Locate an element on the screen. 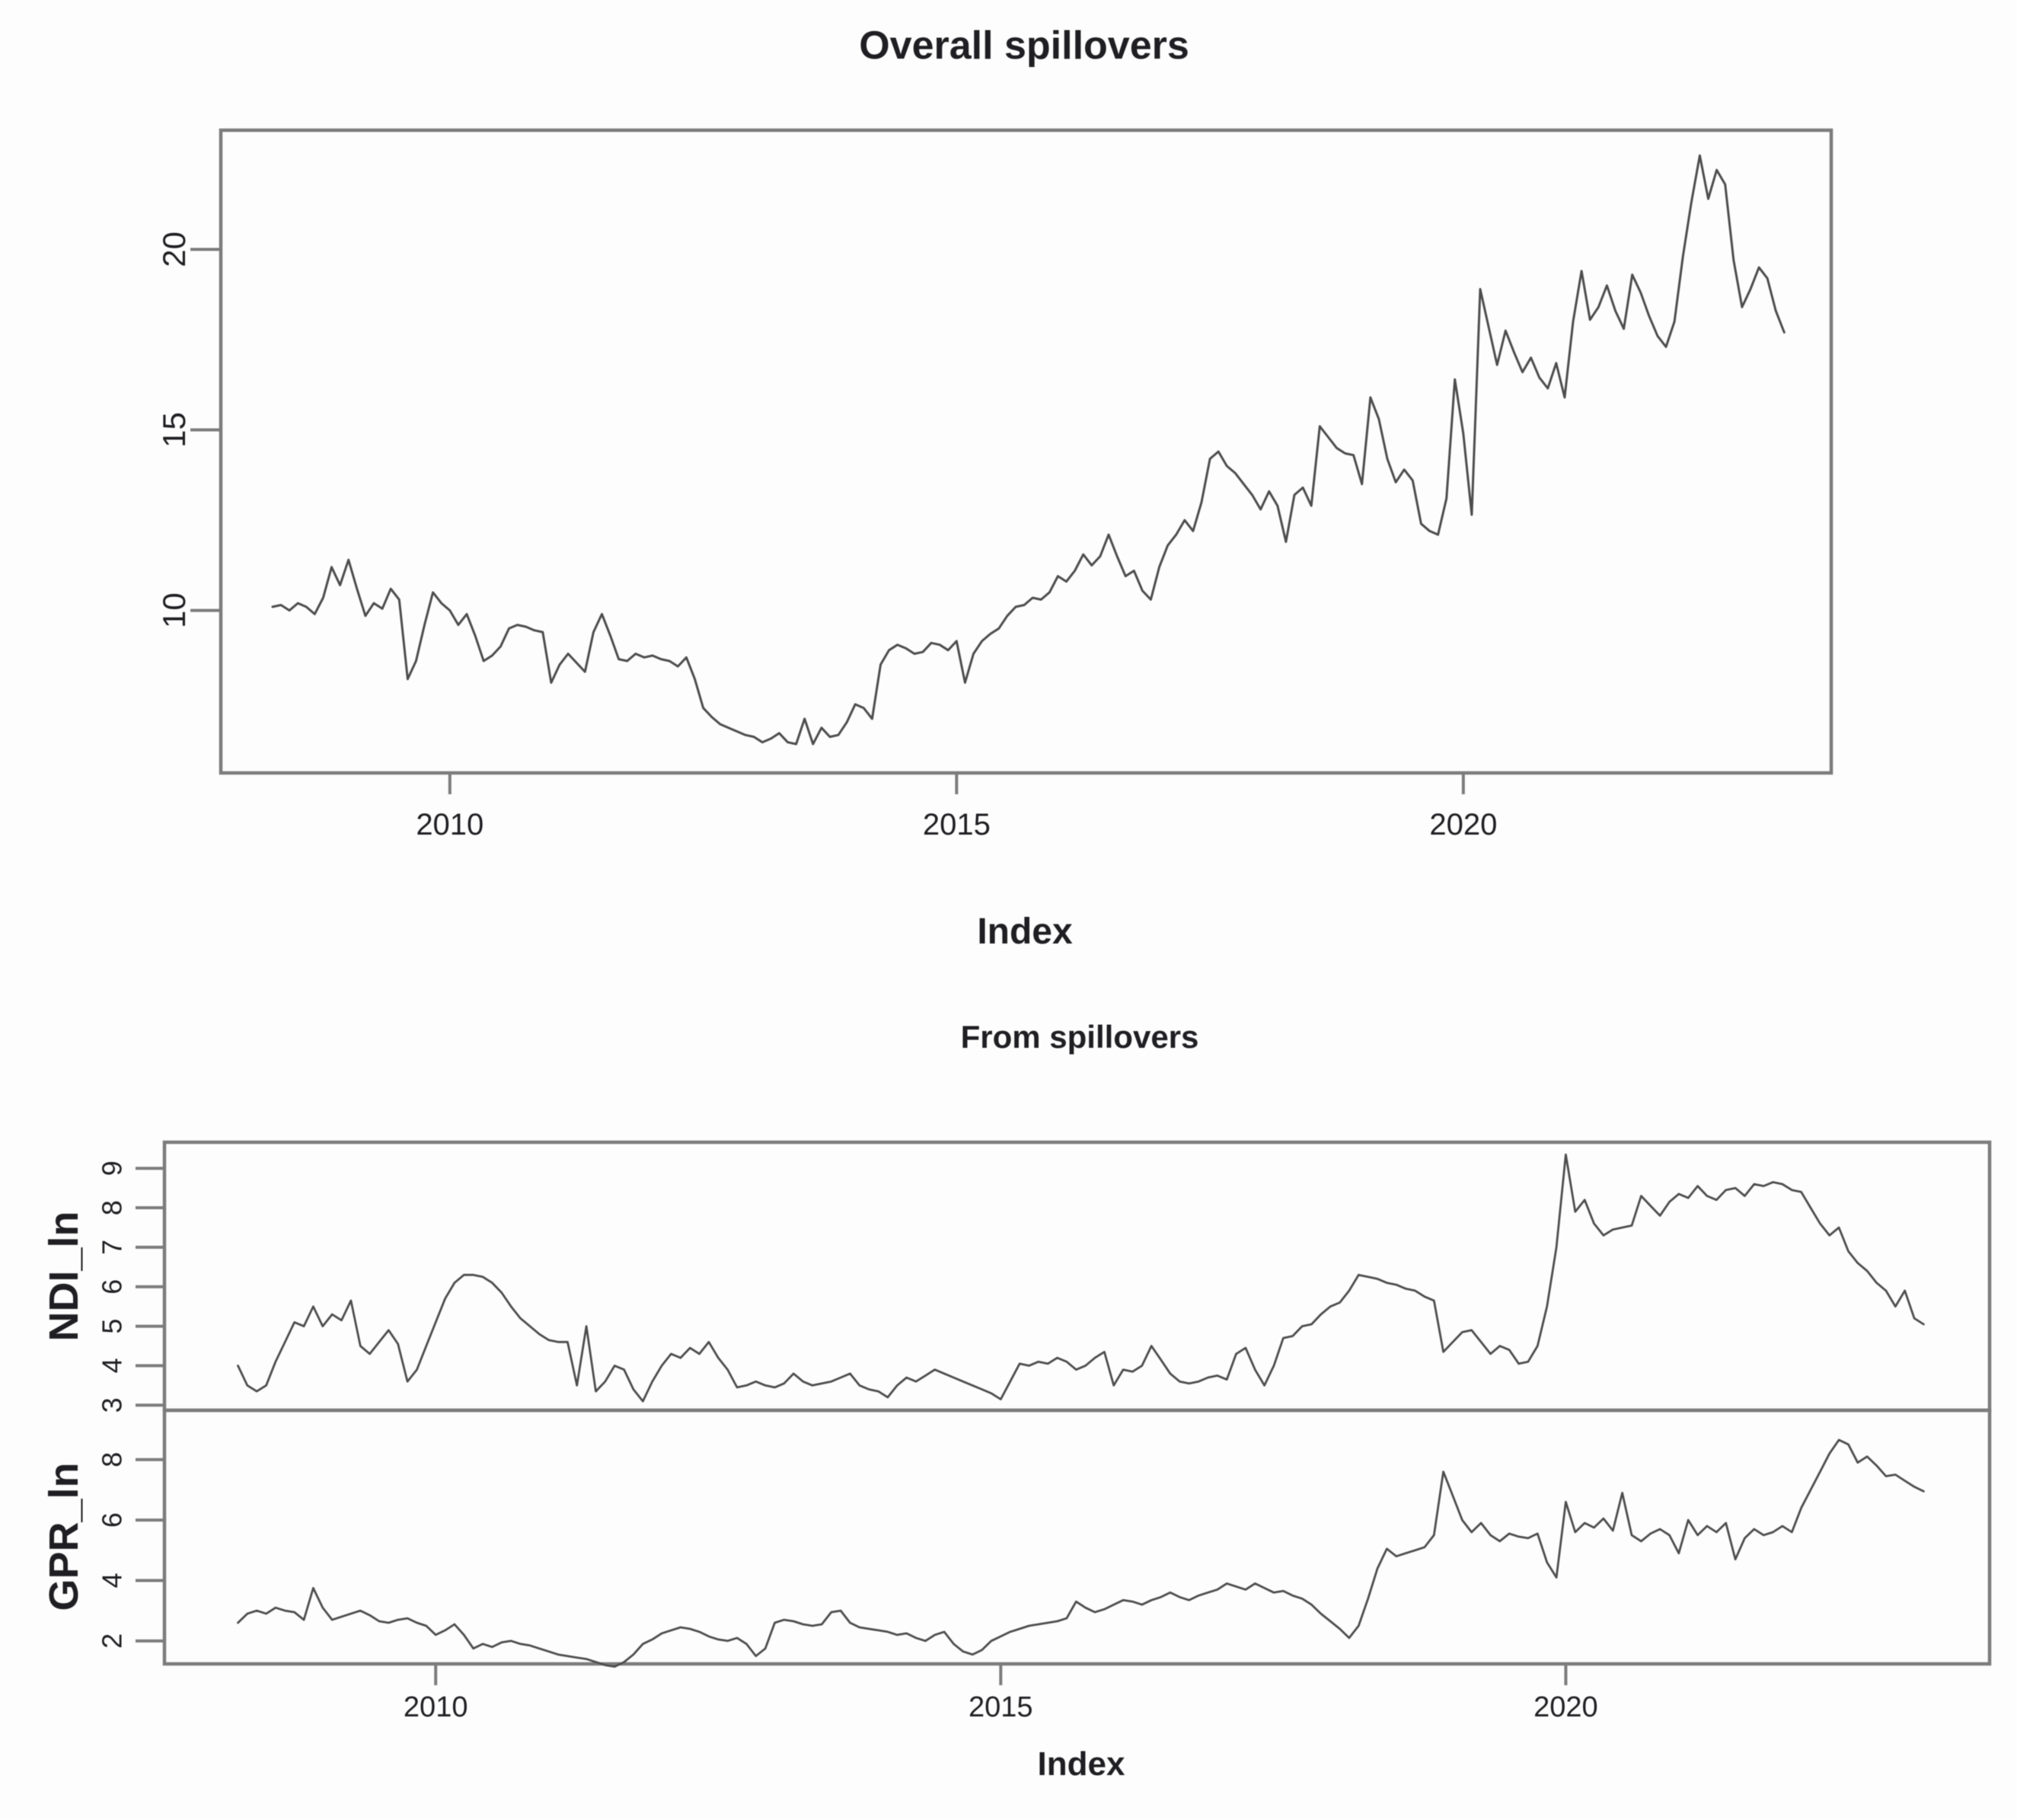 This screenshot has width=2017, height=1820. y-tick-label: 3 is located at coordinates (112, 1405).